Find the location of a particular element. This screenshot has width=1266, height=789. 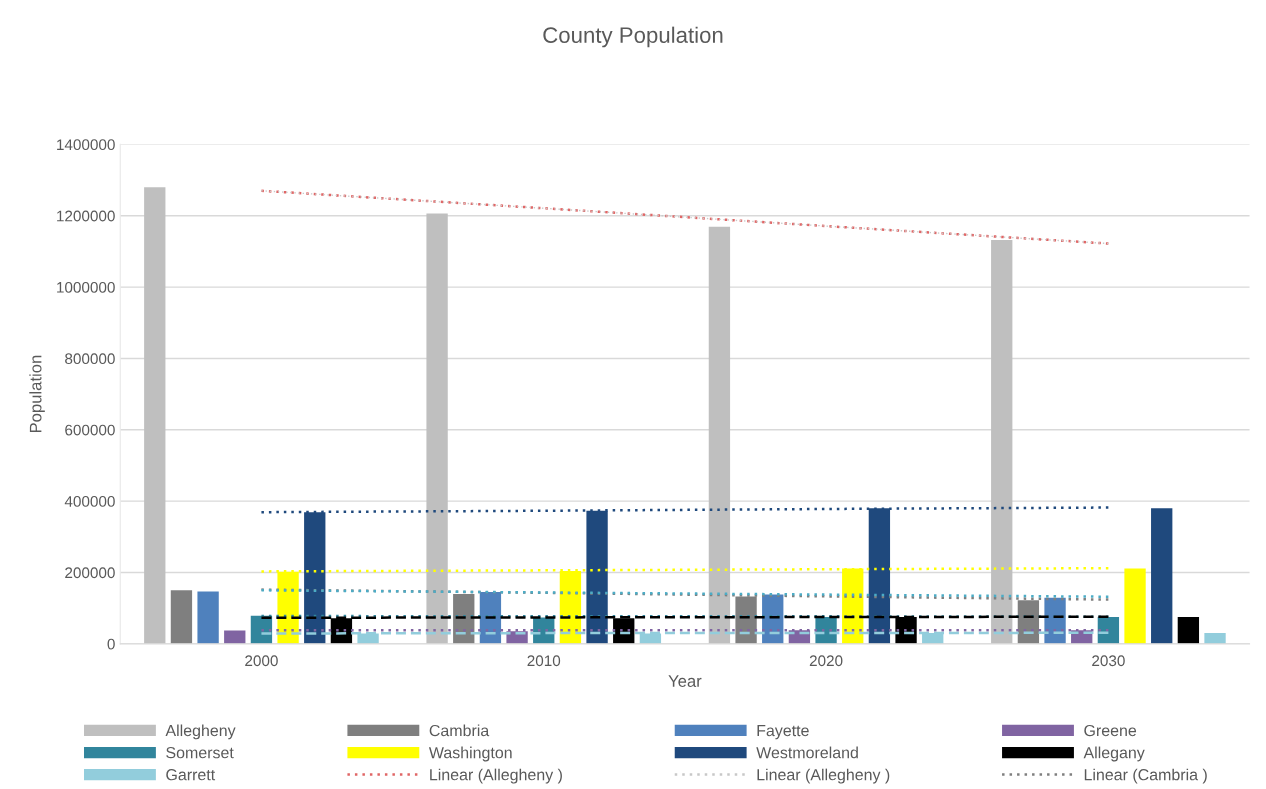

y-tick-label: 1000000 is located at coordinates (86, 287).